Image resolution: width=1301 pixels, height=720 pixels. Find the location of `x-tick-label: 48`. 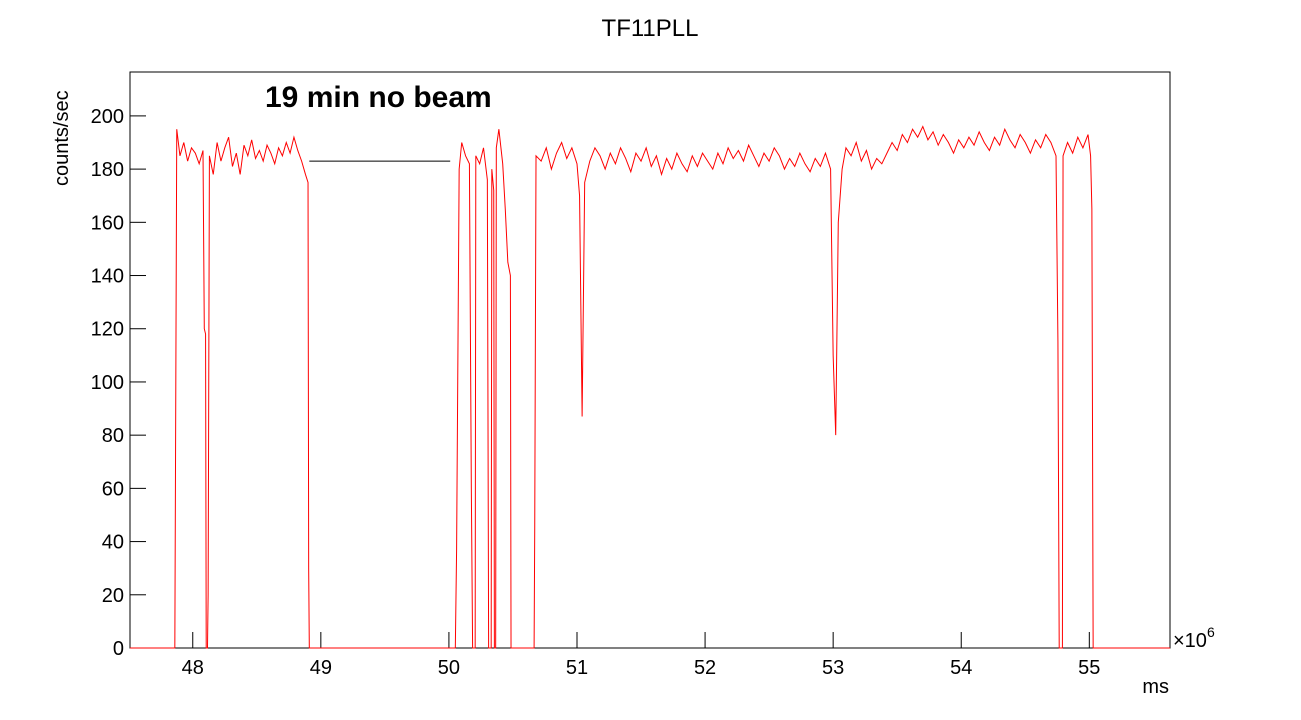

x-tick-label: 48 is located at coordinates (193, 668).